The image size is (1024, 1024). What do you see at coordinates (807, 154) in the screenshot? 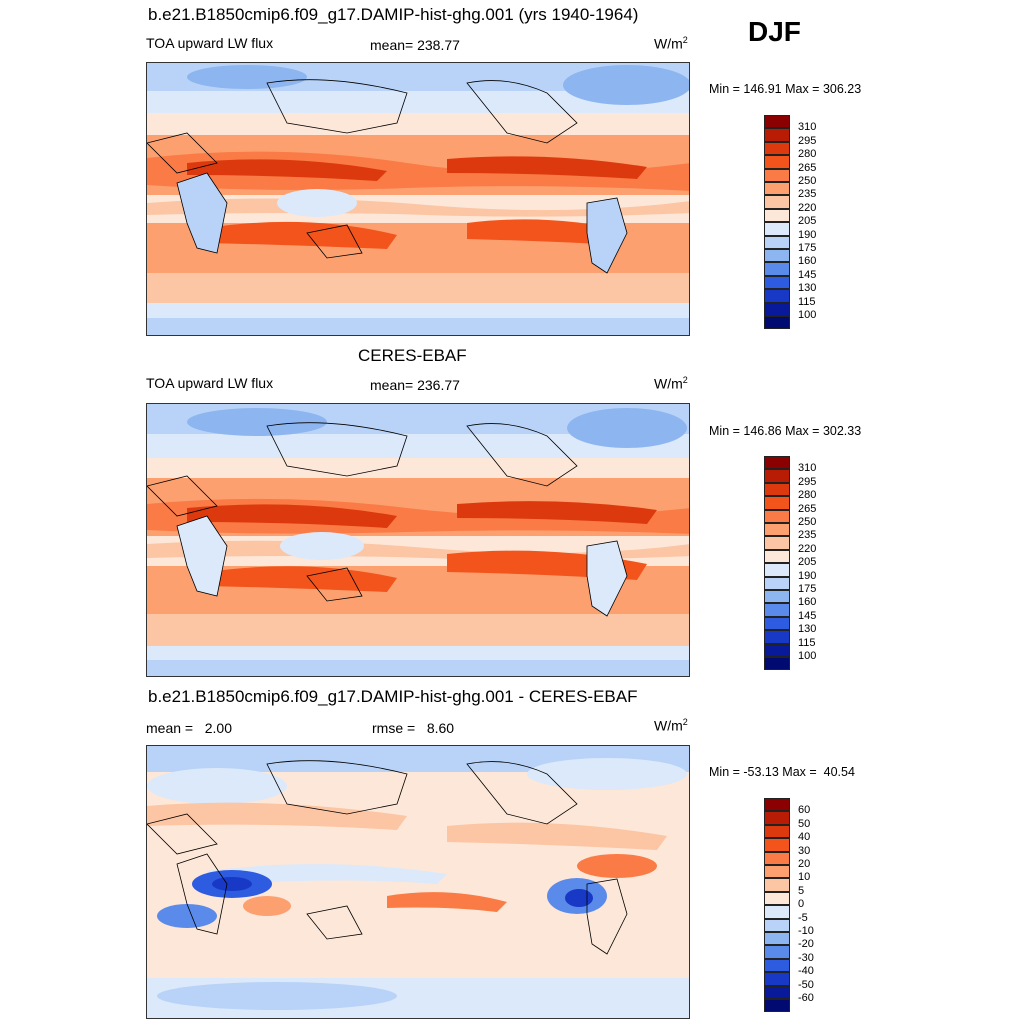
I see `colorbar-label: 280` at bounding box center [807, 154].